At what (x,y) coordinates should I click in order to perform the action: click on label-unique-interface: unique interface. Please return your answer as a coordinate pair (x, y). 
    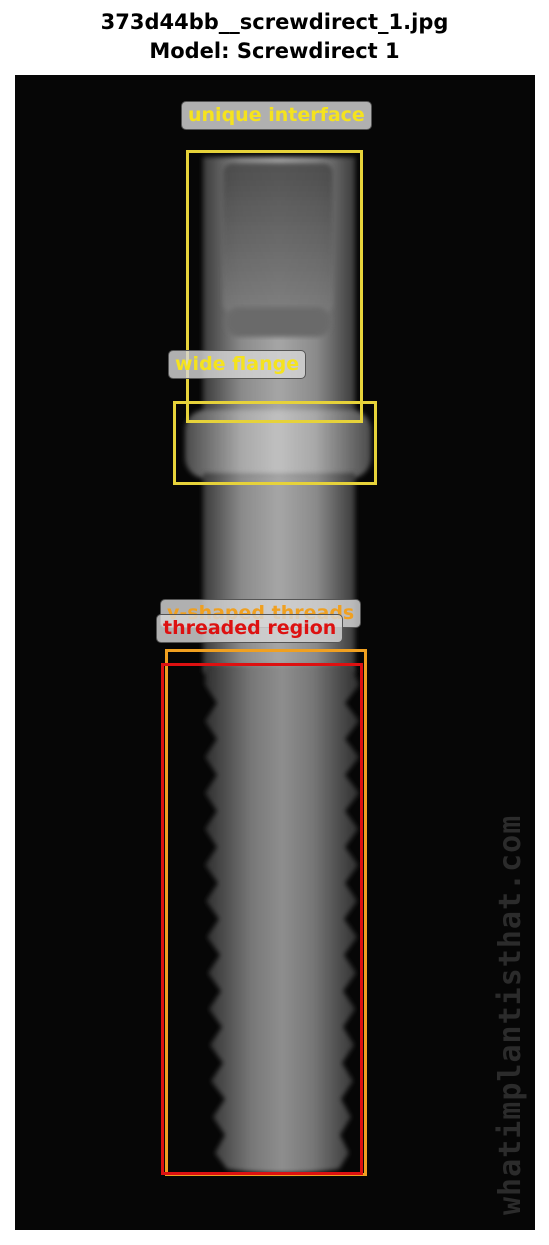
    Looking at the image, I should click on (276, 115).